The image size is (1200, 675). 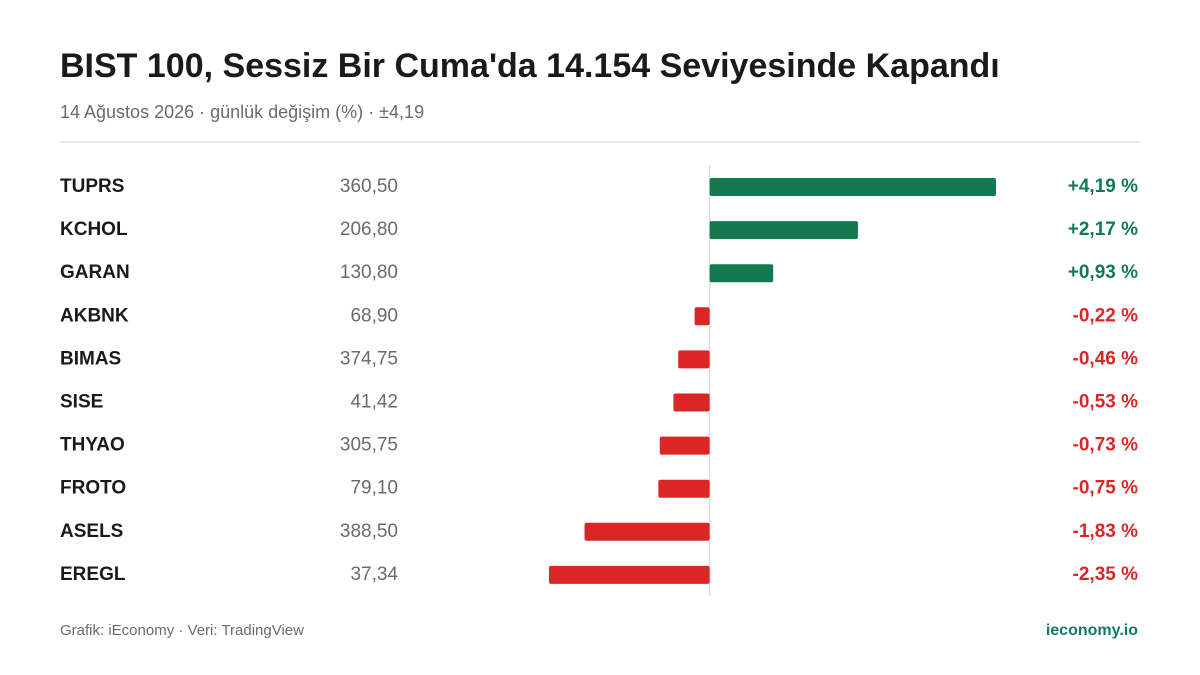 I want to click on ticker: SISE, so click(x=81, y=402).